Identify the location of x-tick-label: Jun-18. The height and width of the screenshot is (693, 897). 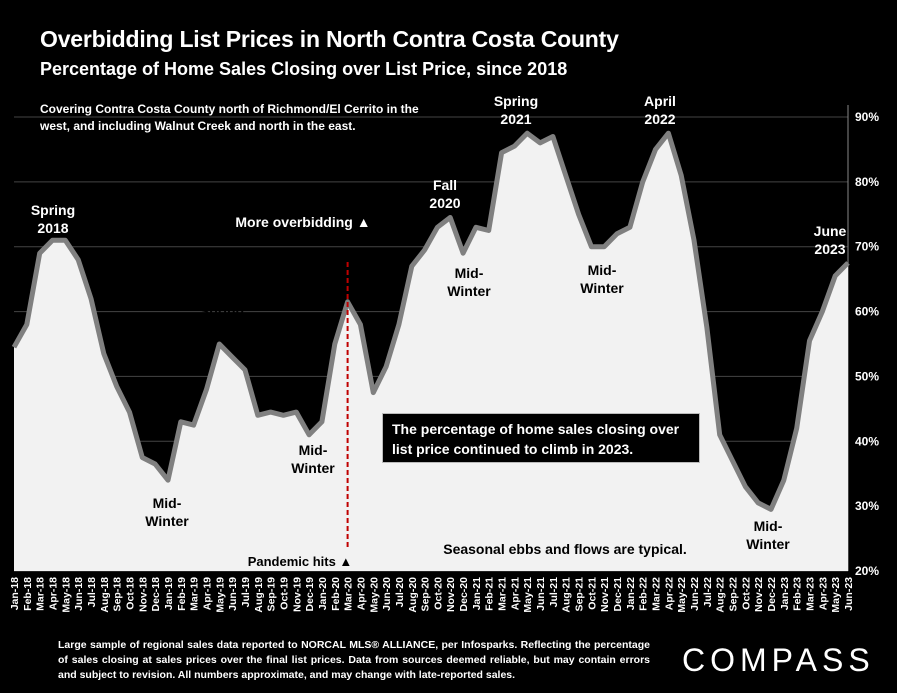
(79, 594).